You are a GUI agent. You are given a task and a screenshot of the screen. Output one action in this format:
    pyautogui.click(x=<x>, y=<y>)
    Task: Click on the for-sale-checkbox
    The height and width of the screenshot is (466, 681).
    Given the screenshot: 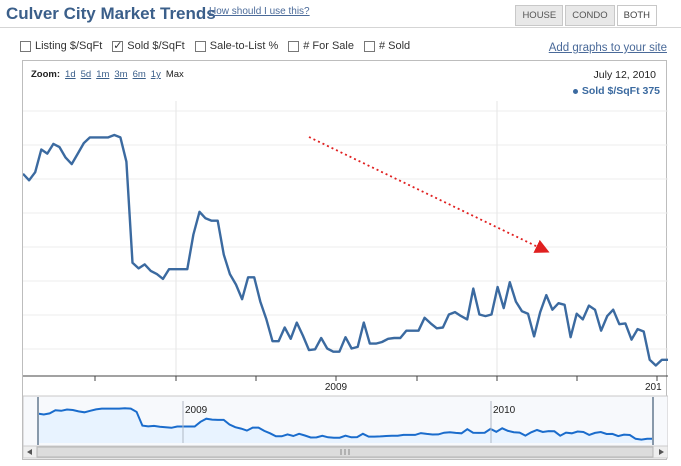 What is the action you would take?
    pyautogui.click(x=294, y=46)
    